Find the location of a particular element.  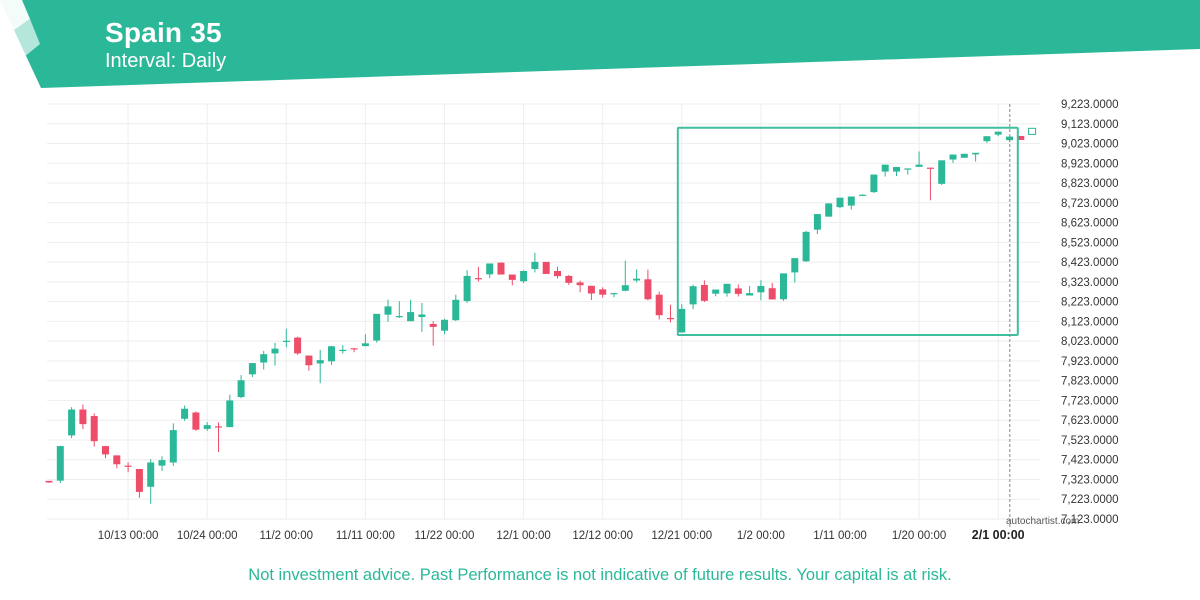

y-tick-label: 9,223.0000 is located at coordinates (1090, 105).